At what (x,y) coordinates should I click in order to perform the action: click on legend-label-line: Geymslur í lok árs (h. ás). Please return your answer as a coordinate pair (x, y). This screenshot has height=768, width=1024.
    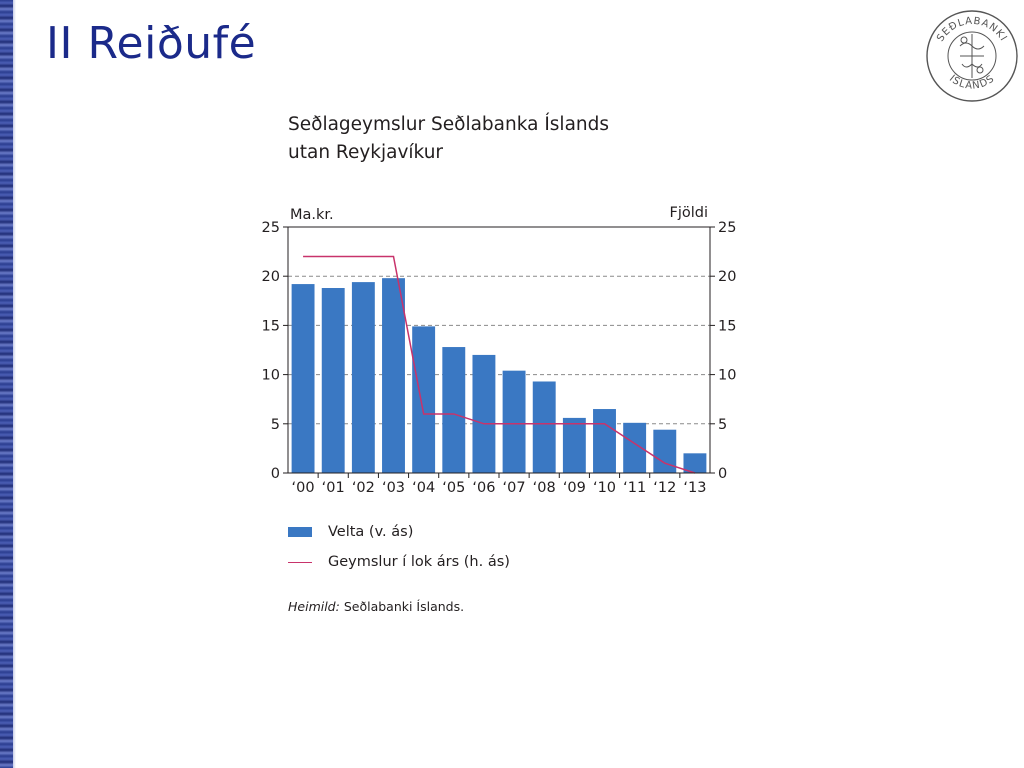
    Looking at the image, I should click on (419, 562).